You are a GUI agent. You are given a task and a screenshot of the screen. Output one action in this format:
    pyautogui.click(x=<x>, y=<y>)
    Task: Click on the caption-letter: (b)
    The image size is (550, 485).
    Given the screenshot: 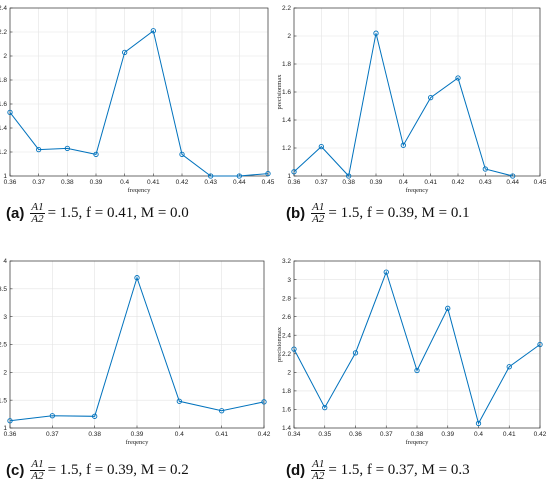 What is the action you would take?
    pyautogui.click(x=296, y=213)
    